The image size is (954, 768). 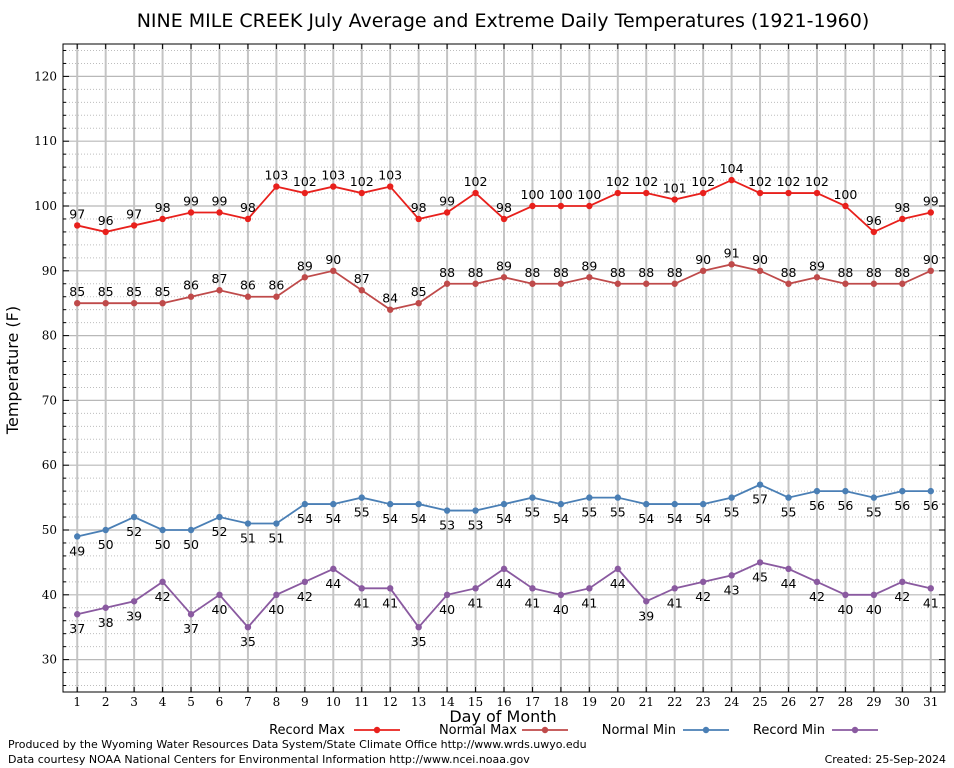 What do you see at coordinates (106, 702) in the screenshot?
I see `x-tick-label: 2` at bounding box center [106, 702].